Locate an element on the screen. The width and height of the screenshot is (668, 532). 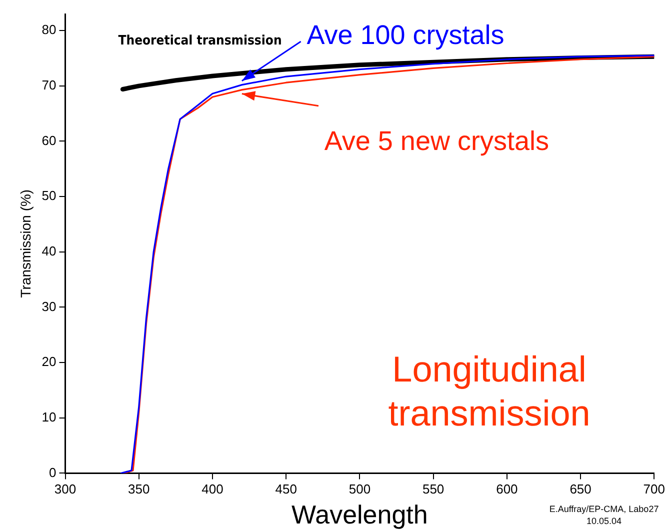
x-tick-label: 450 is located at coordinates (286, 489).